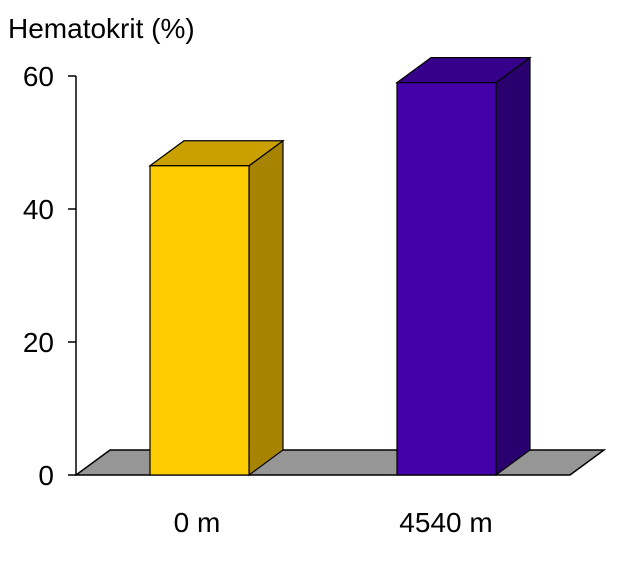 The width and height of the screenshot is (620, 571). Describe the element at coordinates (197, 522) in the screenshot. I see `x-category-label: 0 m` at that location.